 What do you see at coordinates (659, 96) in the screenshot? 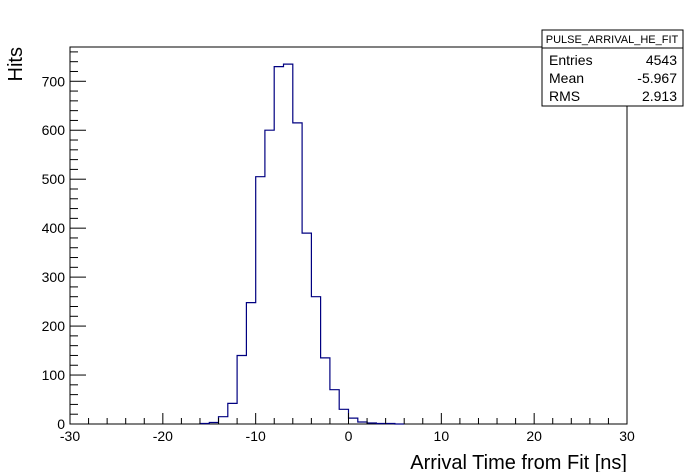
I see `stats-rms-value: 2.913` at bounding box center [659, 96].